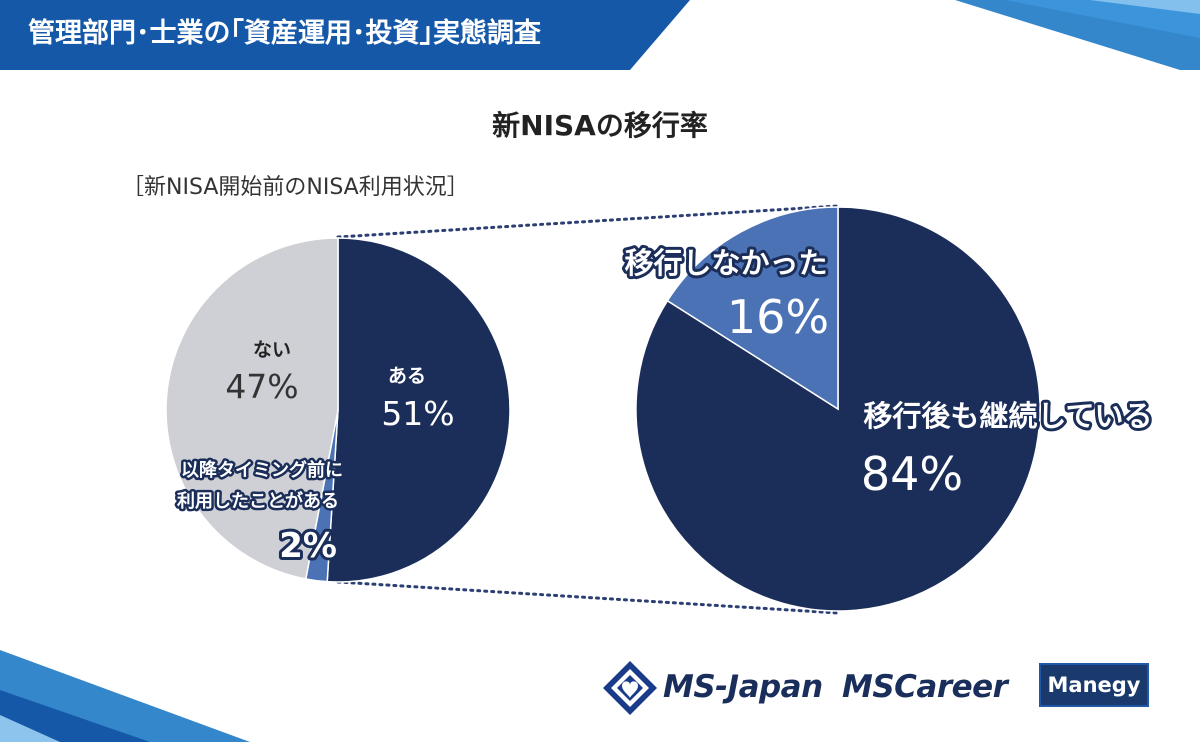  I want to click on slice-value-small: 2%, so click(308, 546).